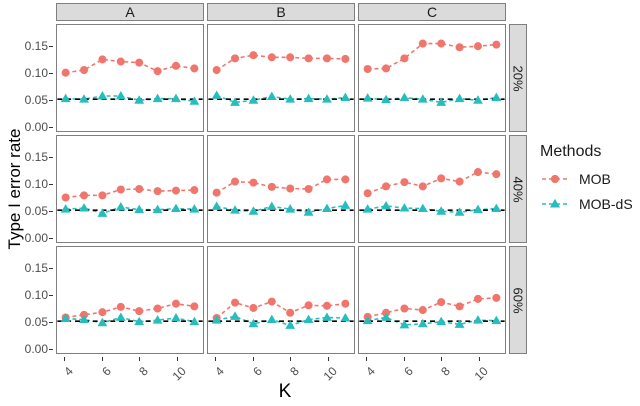 This screenshot has width=640, height=406. What do you see at coordinates (571, 151) in the screenshot?
I see `legend-title: Methods` at bounding box center [571, 151].